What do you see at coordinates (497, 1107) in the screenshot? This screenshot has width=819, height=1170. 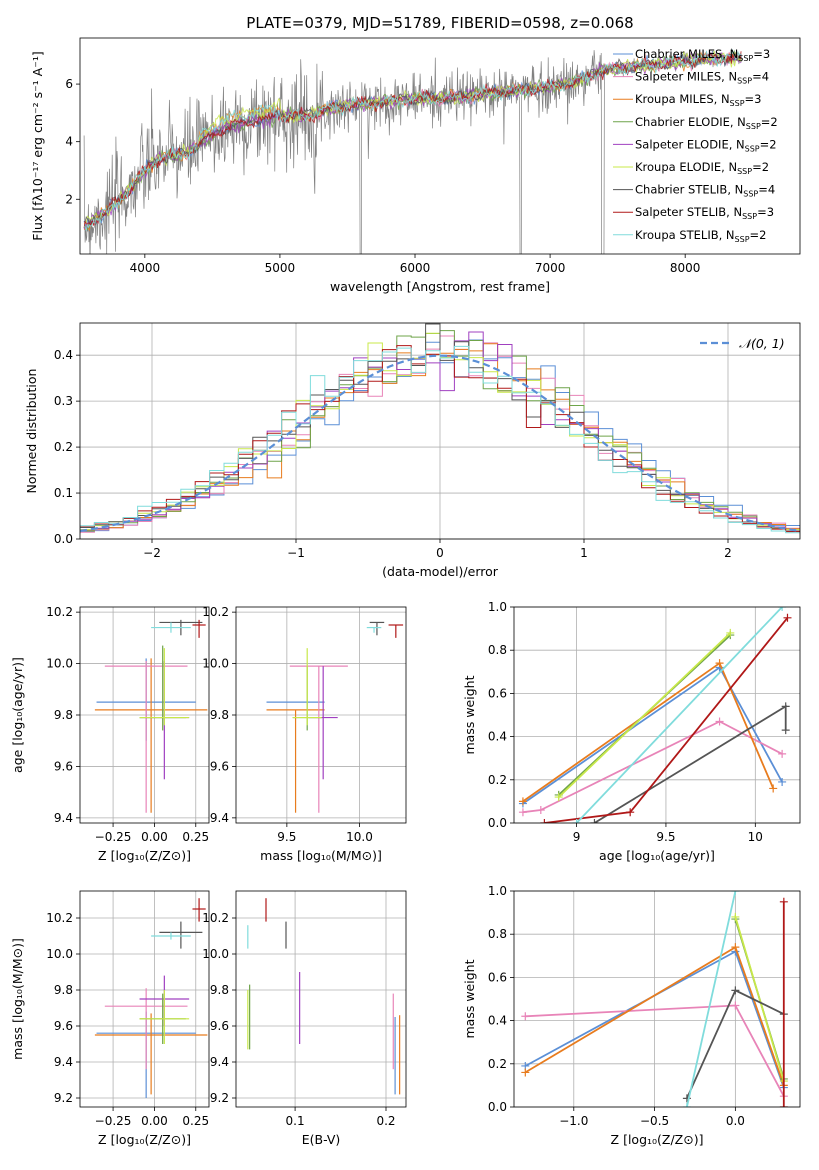 I see `y-tick-label: 0.0` at bounding box center [497, 1107].